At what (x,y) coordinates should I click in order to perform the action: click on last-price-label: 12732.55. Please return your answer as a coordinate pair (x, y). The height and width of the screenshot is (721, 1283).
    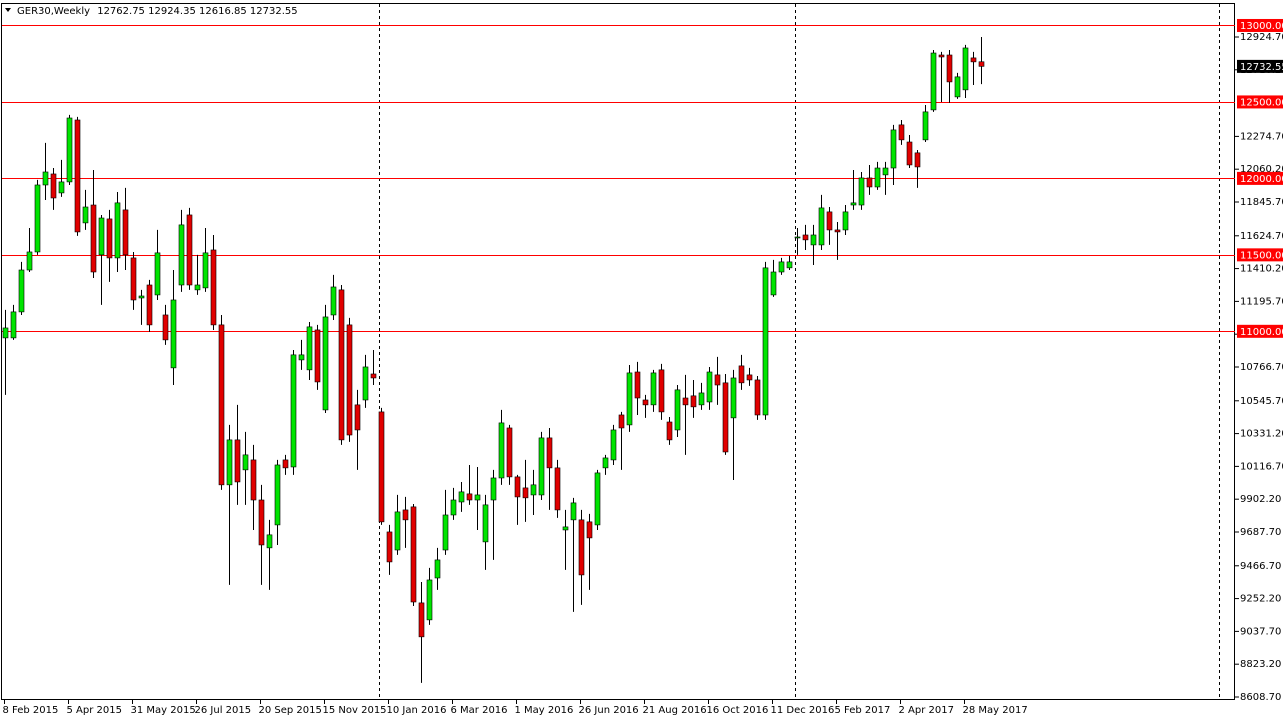
    Looking at the image, I should click on (1261, 67).